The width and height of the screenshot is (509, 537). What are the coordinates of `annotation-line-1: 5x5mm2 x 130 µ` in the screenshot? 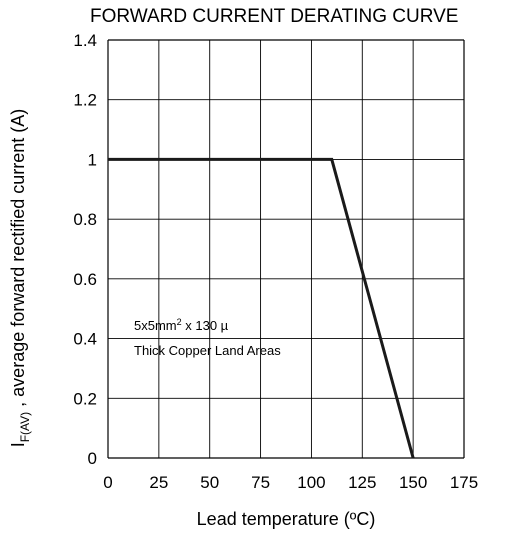 It's located at (181, 325).